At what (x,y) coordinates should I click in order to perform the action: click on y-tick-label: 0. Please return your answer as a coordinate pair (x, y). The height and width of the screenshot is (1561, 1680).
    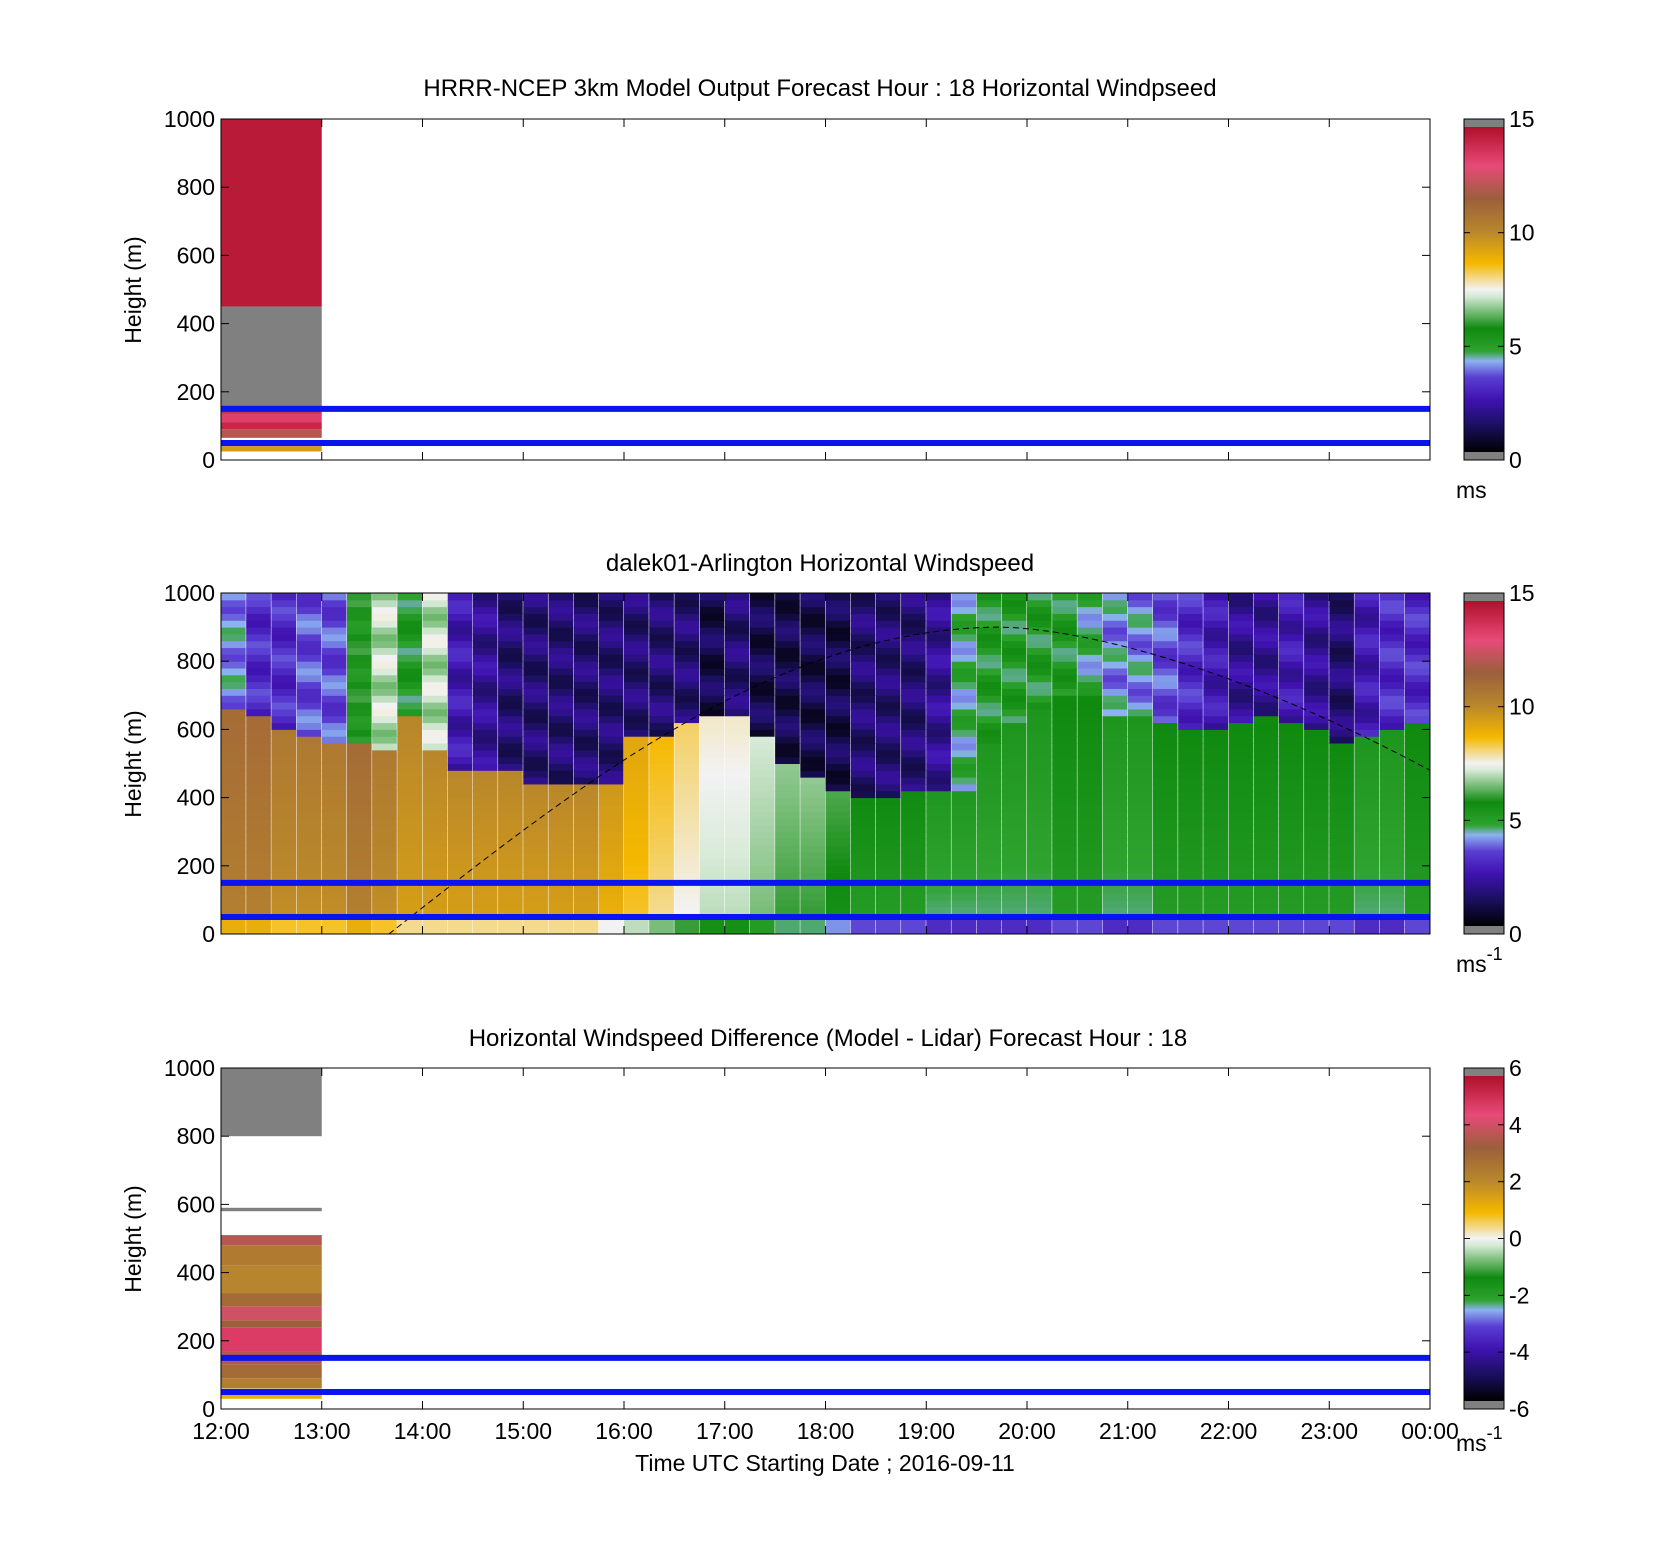
    Looking at the image, I should click on (208, 460).